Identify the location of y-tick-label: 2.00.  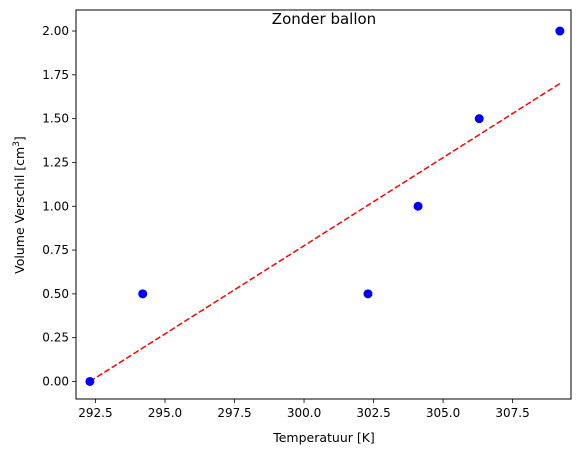
(55, 31).